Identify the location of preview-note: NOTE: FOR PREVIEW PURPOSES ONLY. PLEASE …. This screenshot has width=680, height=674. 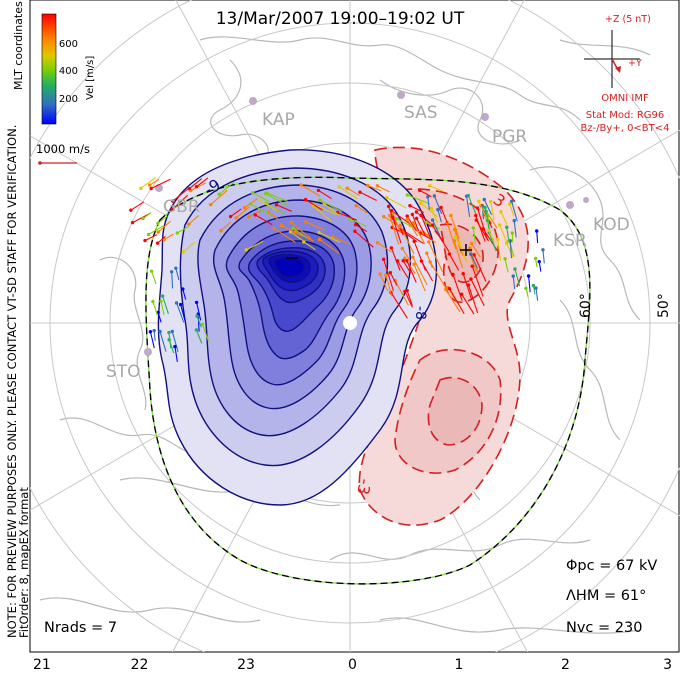
(12, 381).